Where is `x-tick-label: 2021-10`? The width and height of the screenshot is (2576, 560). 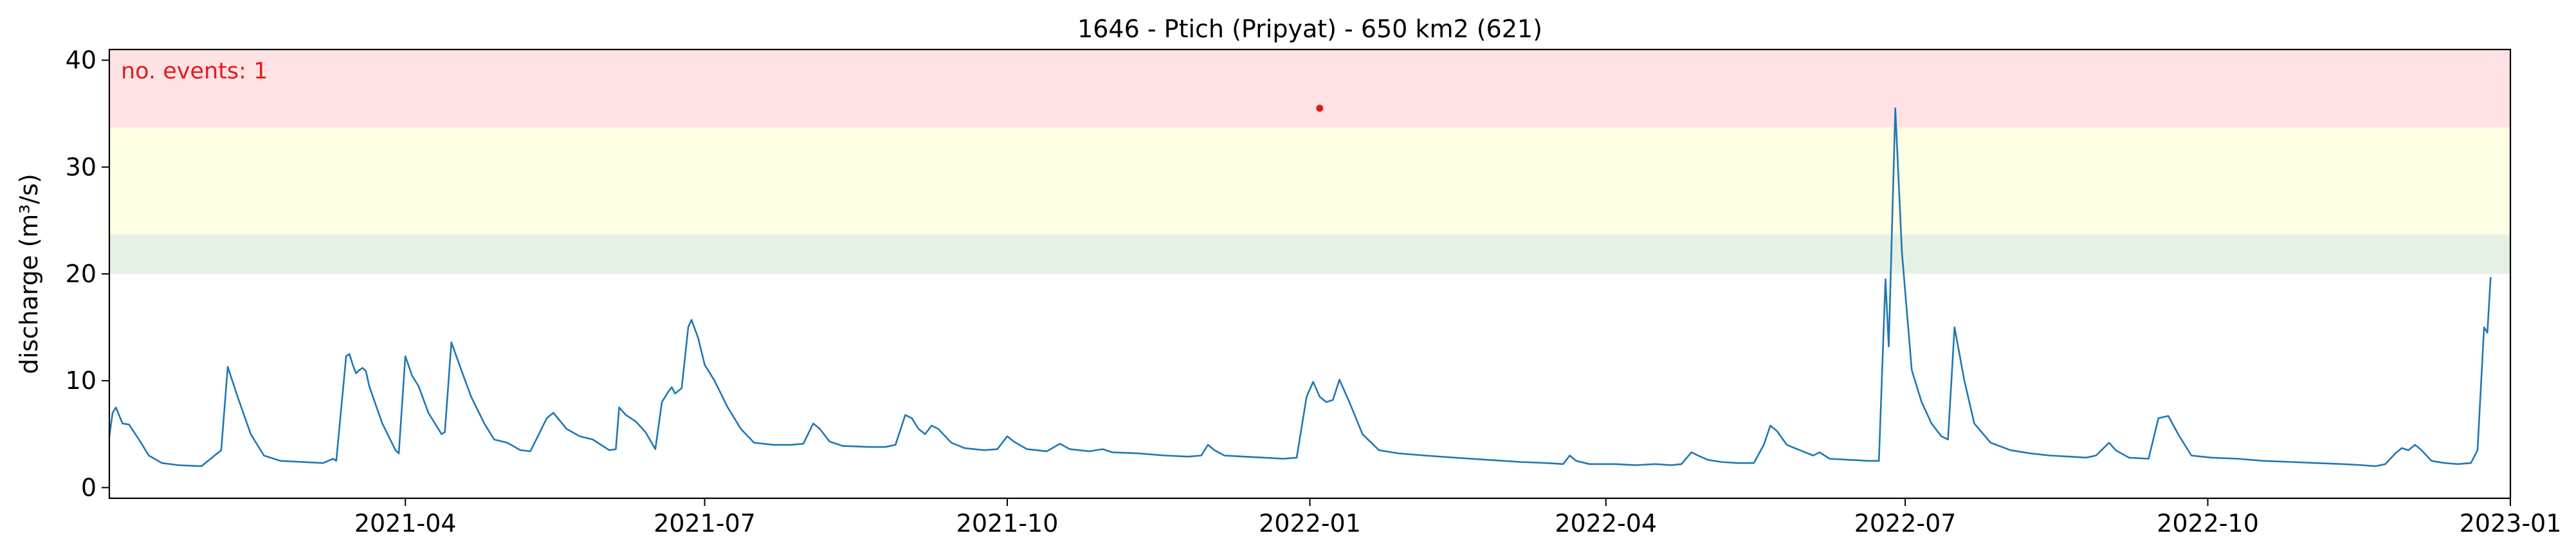
x-tick-label: 2021-10 is located at coordinates (1007, 523).